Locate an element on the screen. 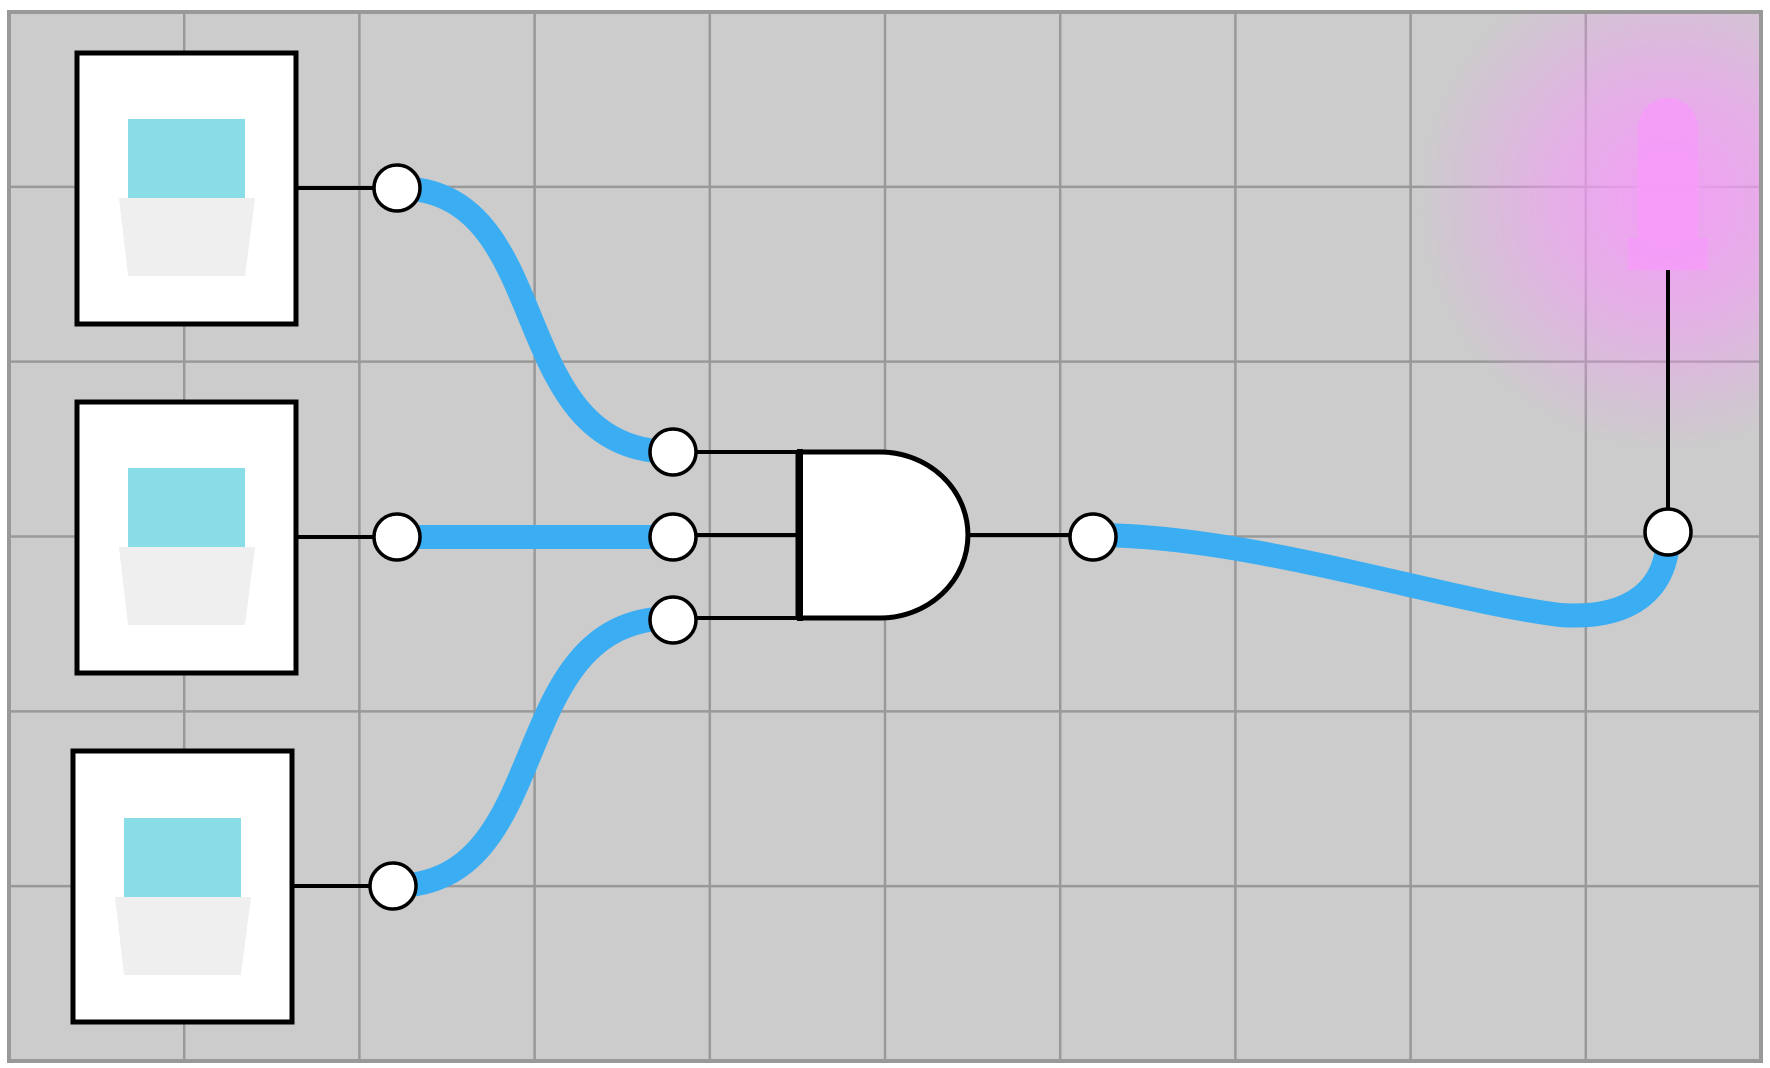 Image resolution: width=1770 pixels, height=1068 pixels. led-bulb is located at coordinates (1668, 168).